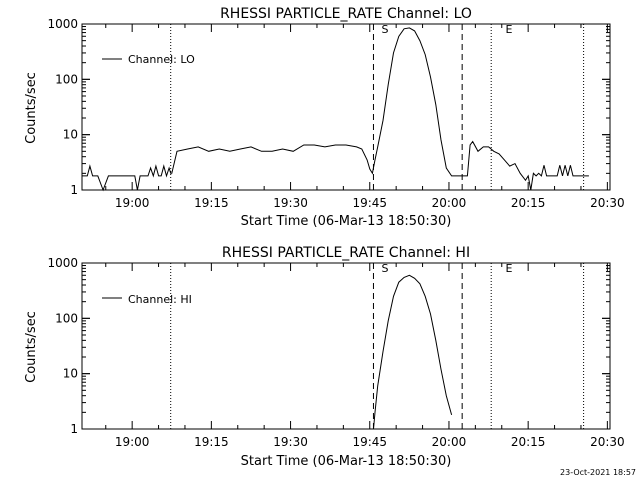 Image resolution: width=640 pixels, height=480 pixels. Describe the element at coordinates (346, 14) in the screenshot. I see `chart-title: RHESSI PARTICLE_RATE Channel: LO` at that location.